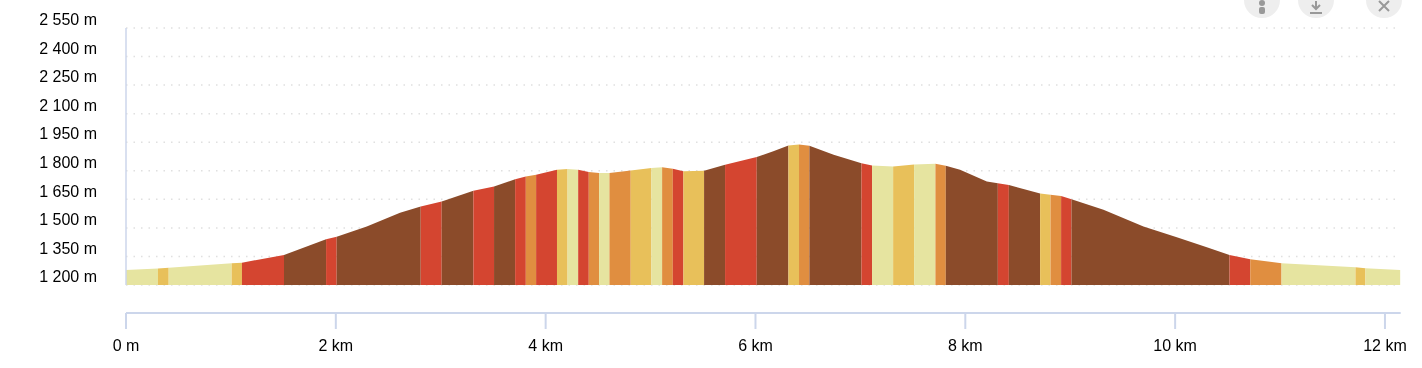 This screenshot has width=1422, height=368. What do you see at coordinates (1175, 345) in the screenshot?
I see `x-tick-label: 10 km` at bounding box center [1175, 345].